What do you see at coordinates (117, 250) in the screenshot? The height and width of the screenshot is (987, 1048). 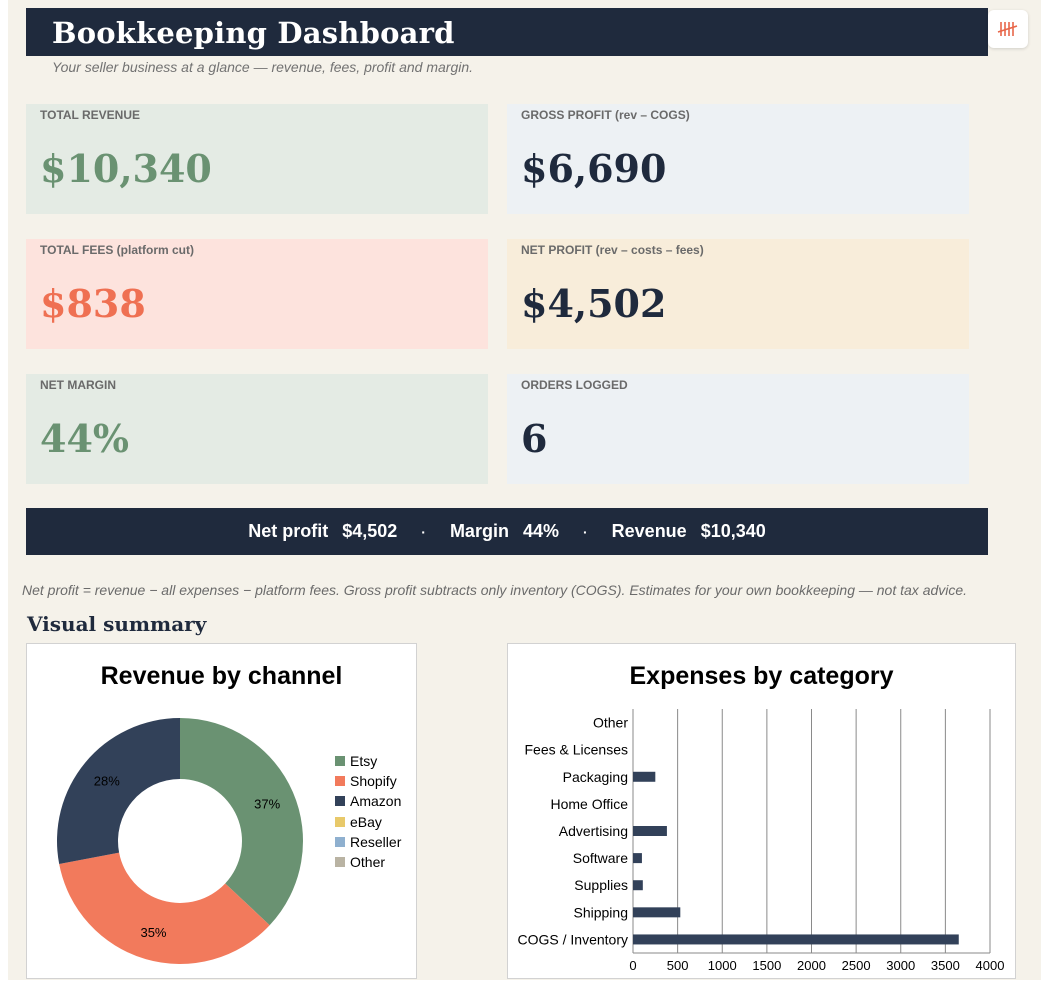 I see `card-label: TOTAL FEES (platform cut)` at bounding box center [117, 250].